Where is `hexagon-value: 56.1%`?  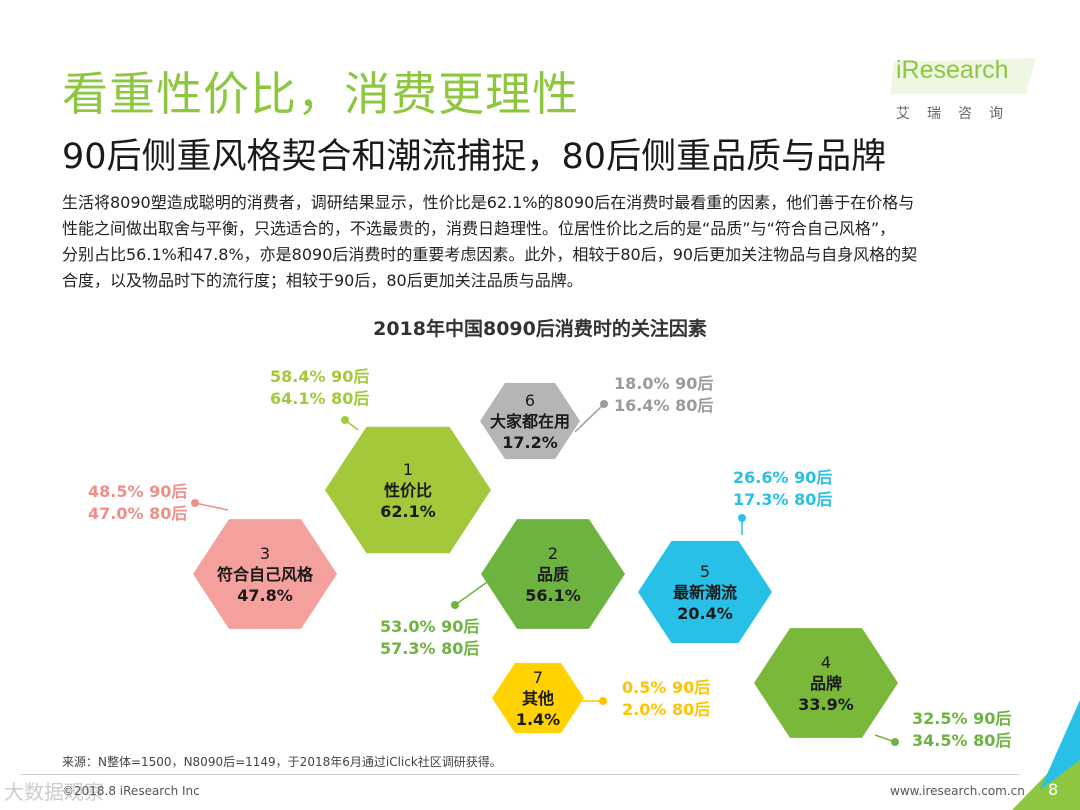 hexagon-value: 56.1% is located at coordinates (553, 595).